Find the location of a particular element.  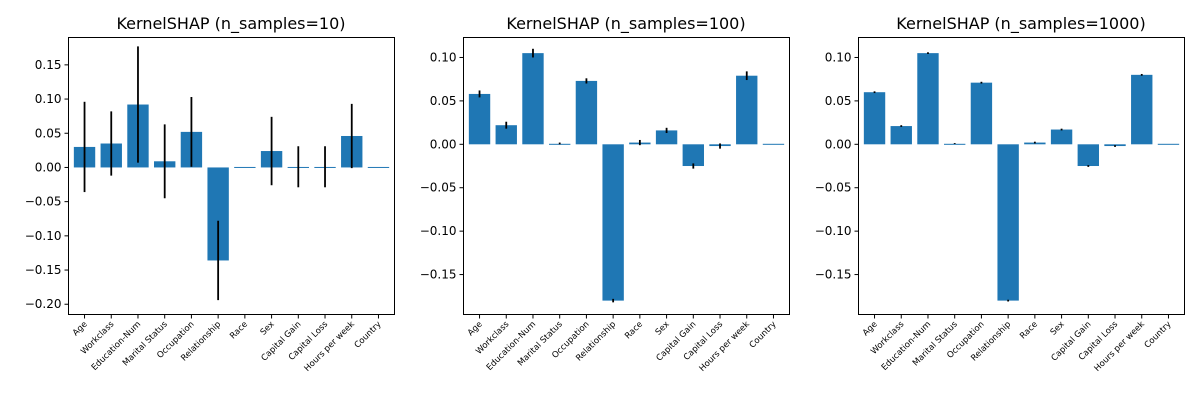

y-tick-label: −0.20 is located at coordinates (43, 304).